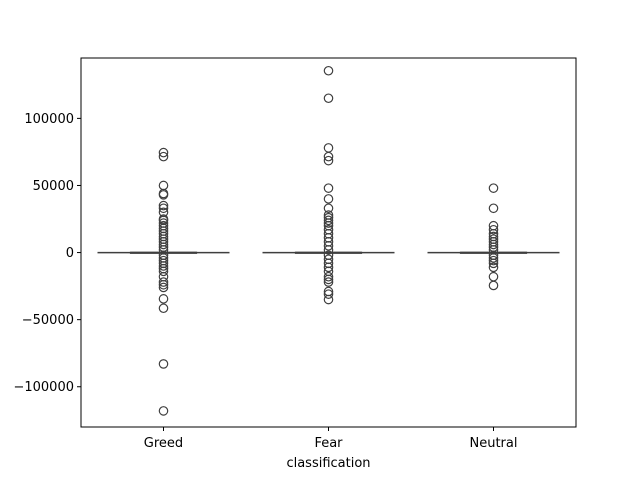 The image size is (640, 480). Describe the element at coordinates (49, 119) in the screenshot. I see `y-tick-label: 100000` at that location.